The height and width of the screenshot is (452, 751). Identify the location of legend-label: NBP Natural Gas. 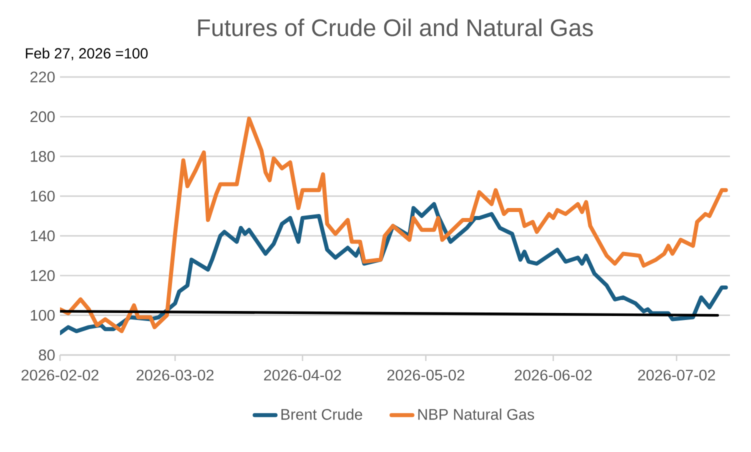
(476, 414).